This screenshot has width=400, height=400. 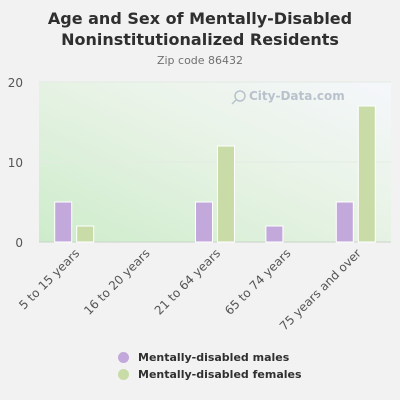 What do you see at coordinates (116, 281) in the screenshot?
I see `x-tick-label: 16 to 20 years` at bounding box center [116, 281].